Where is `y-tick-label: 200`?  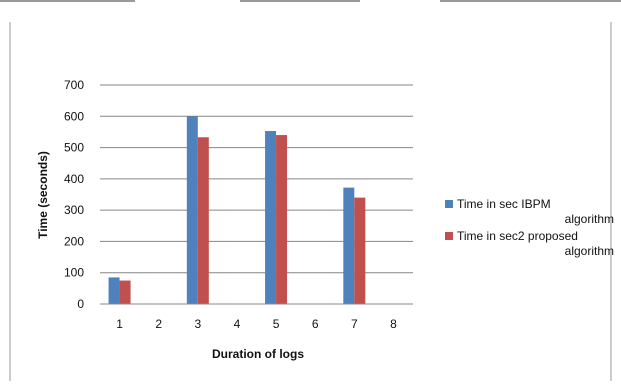
y-tick-label: 200 is located at coordinates (74, 241).